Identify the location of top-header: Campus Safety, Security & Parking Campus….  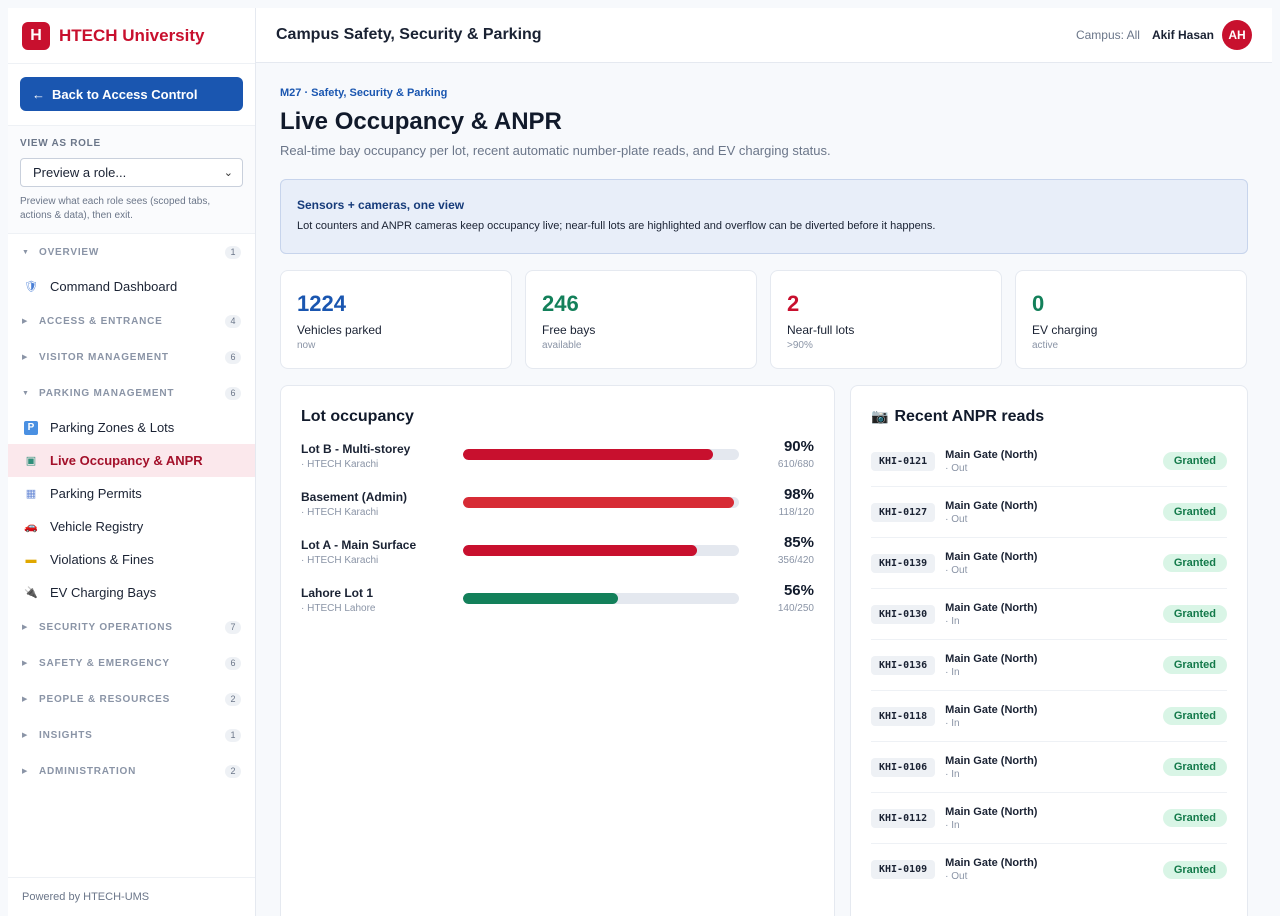
(764, 35).